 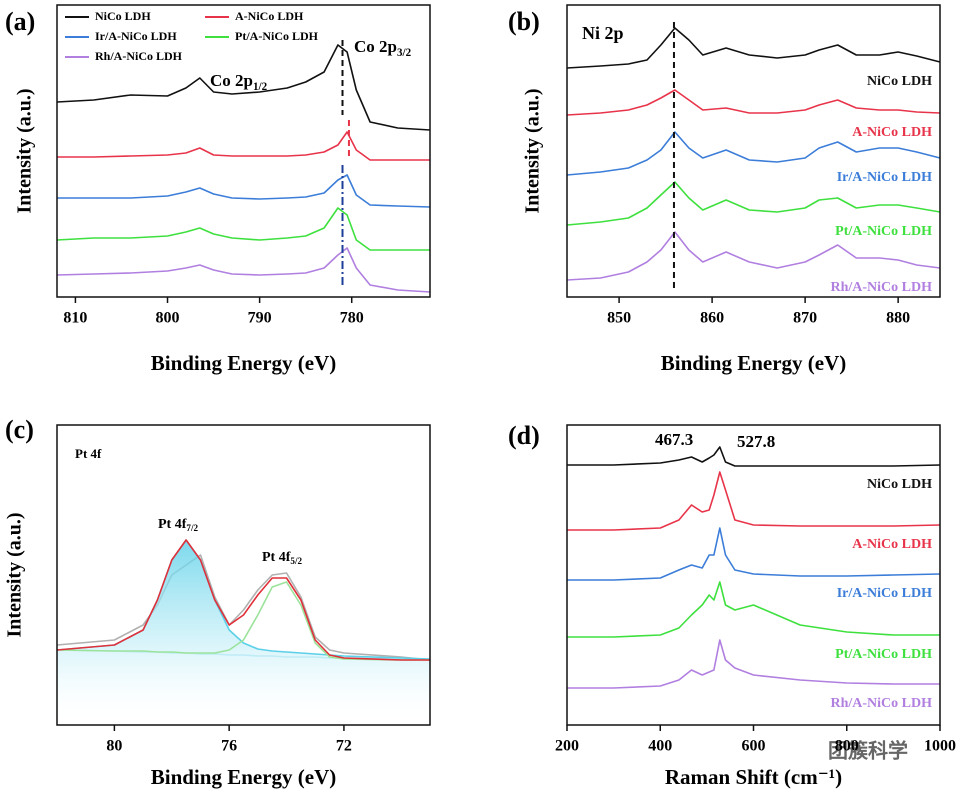 What do you see at coordinates (404, 53) in the screenshot?
I see `annotation-subscript: 3/2` at bounding box center [404, 53].